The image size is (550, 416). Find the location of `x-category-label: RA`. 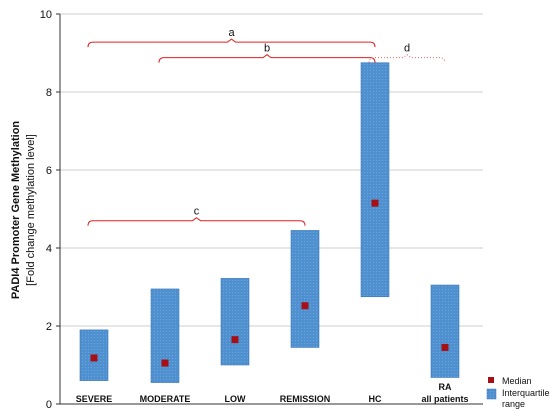

x-category-label: RA is located at coordinates (445, 387).